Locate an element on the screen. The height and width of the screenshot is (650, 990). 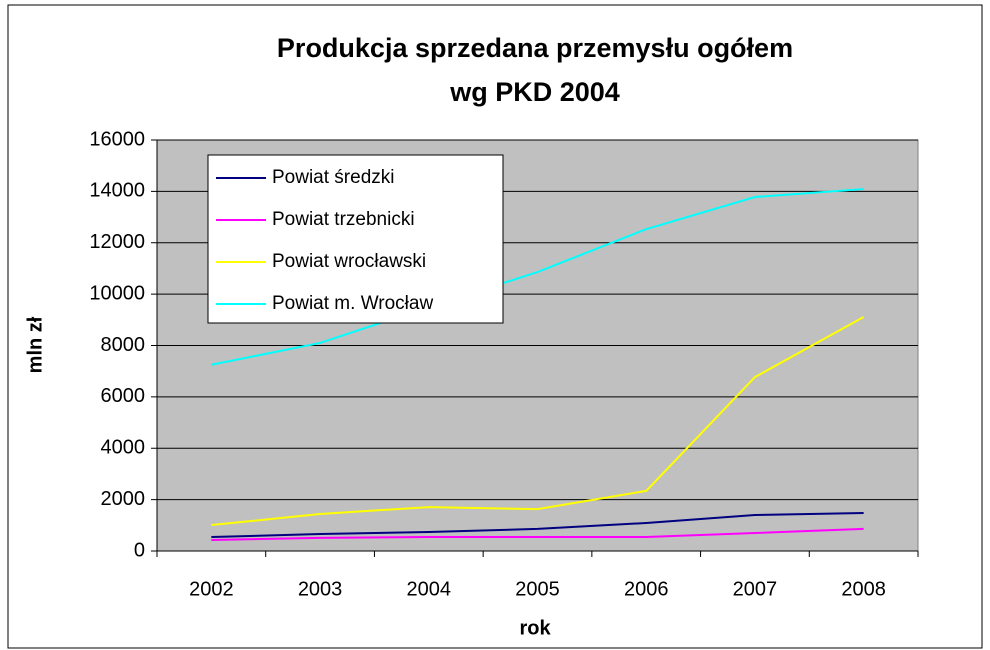
chart-title: Produkcja sprzedana przemysłu ogółem is located at coordinates (535, 48).